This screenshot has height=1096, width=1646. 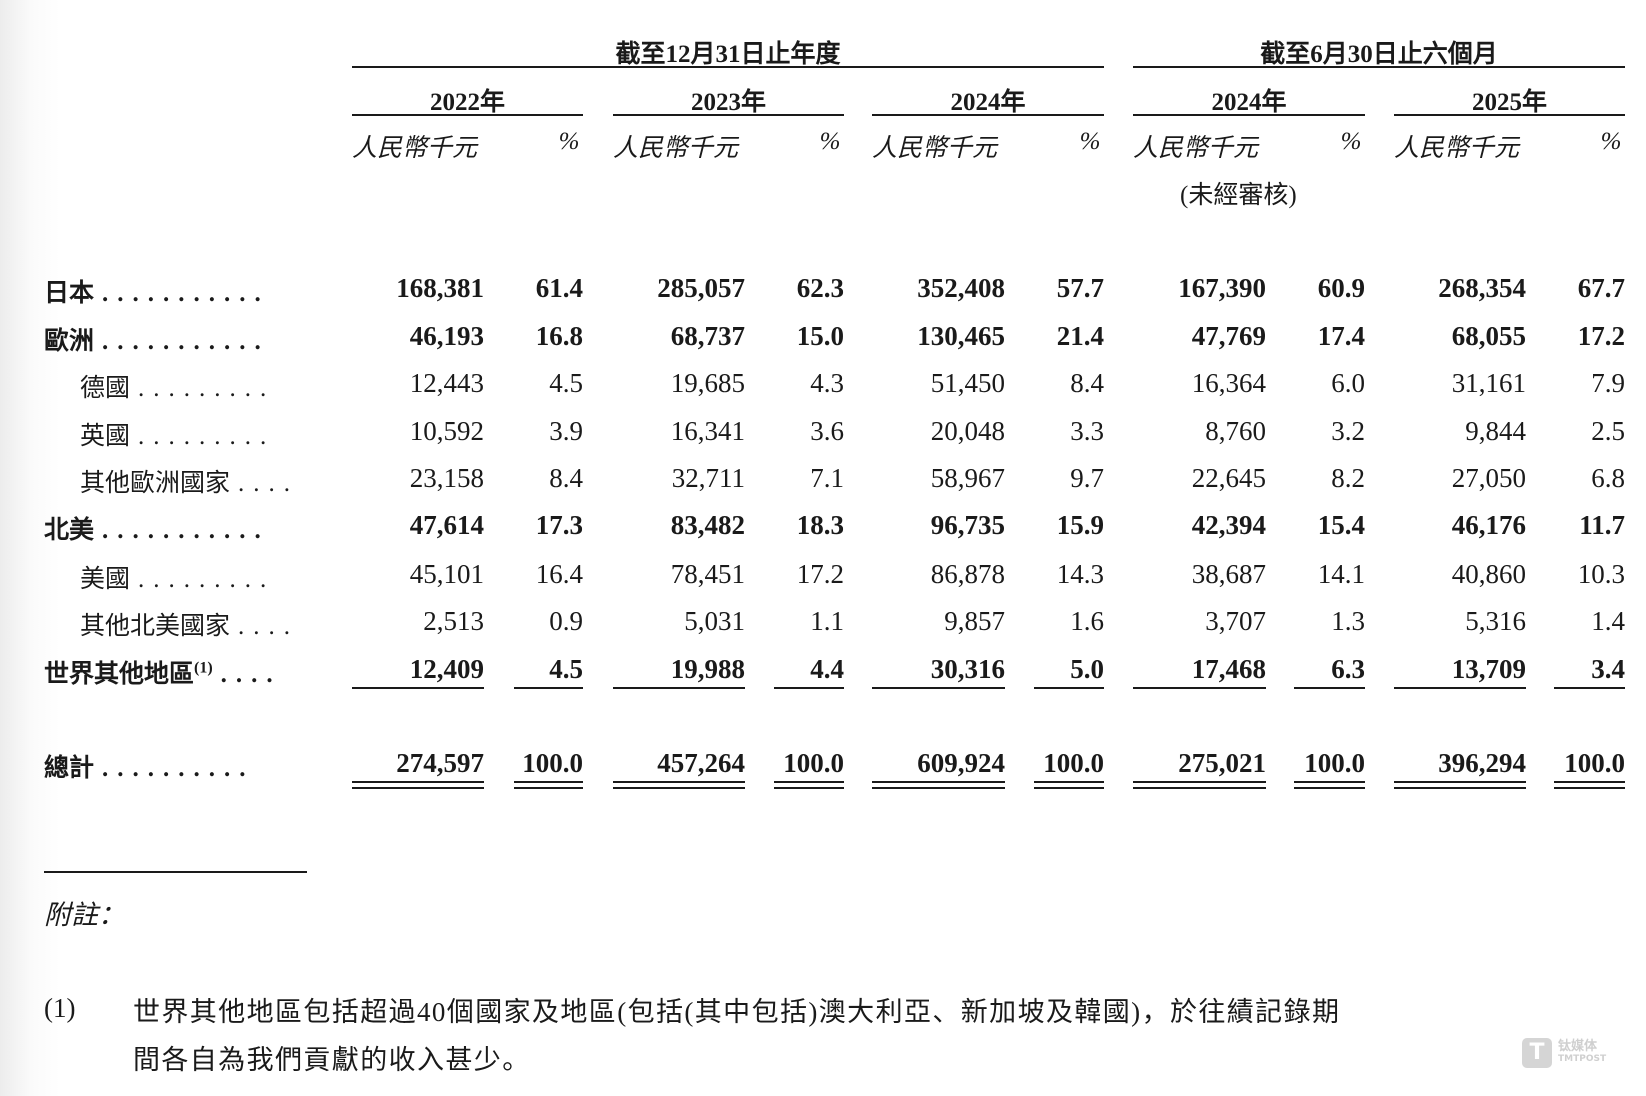 What do you see at coordinates (105, 436) in the screenshot?
I see `row-label-text: 英國` at bounding box center [105, 436].